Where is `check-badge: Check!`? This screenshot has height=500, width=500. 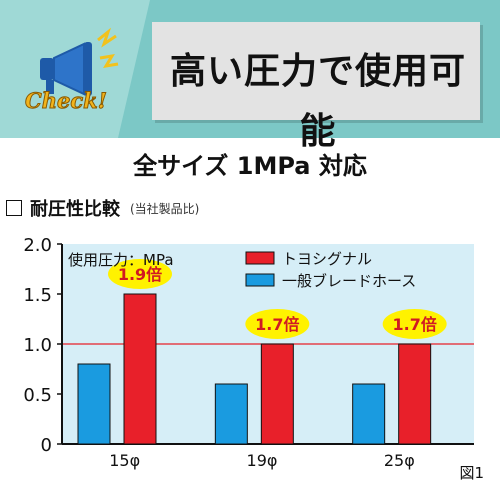
check-badge: Check! is located at coordinates (66, 101).